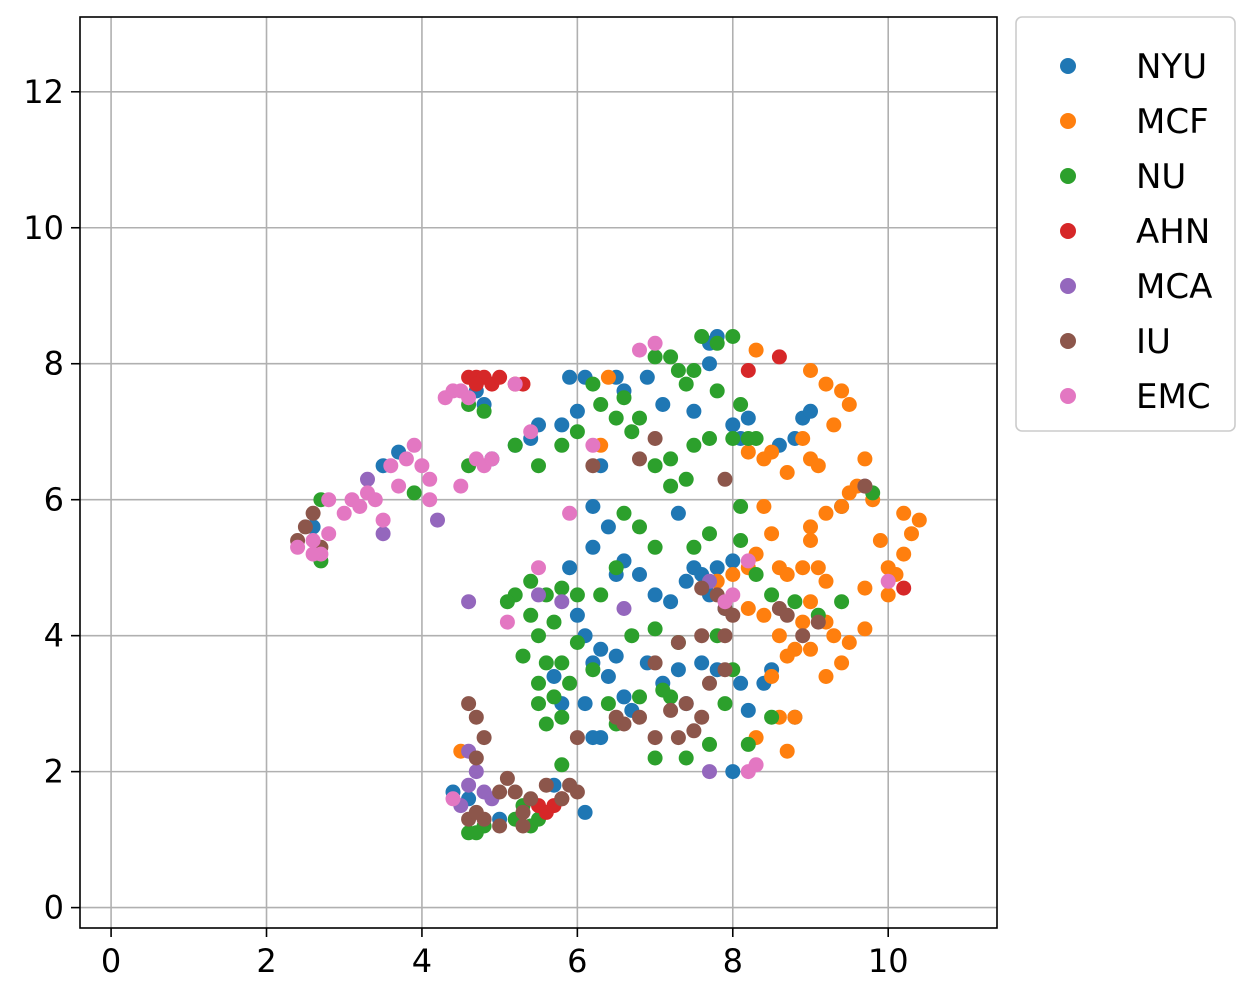  Describe the element at coordinates (54, 364) in the screenshot. I see `y-tick-label: 8` at that location.